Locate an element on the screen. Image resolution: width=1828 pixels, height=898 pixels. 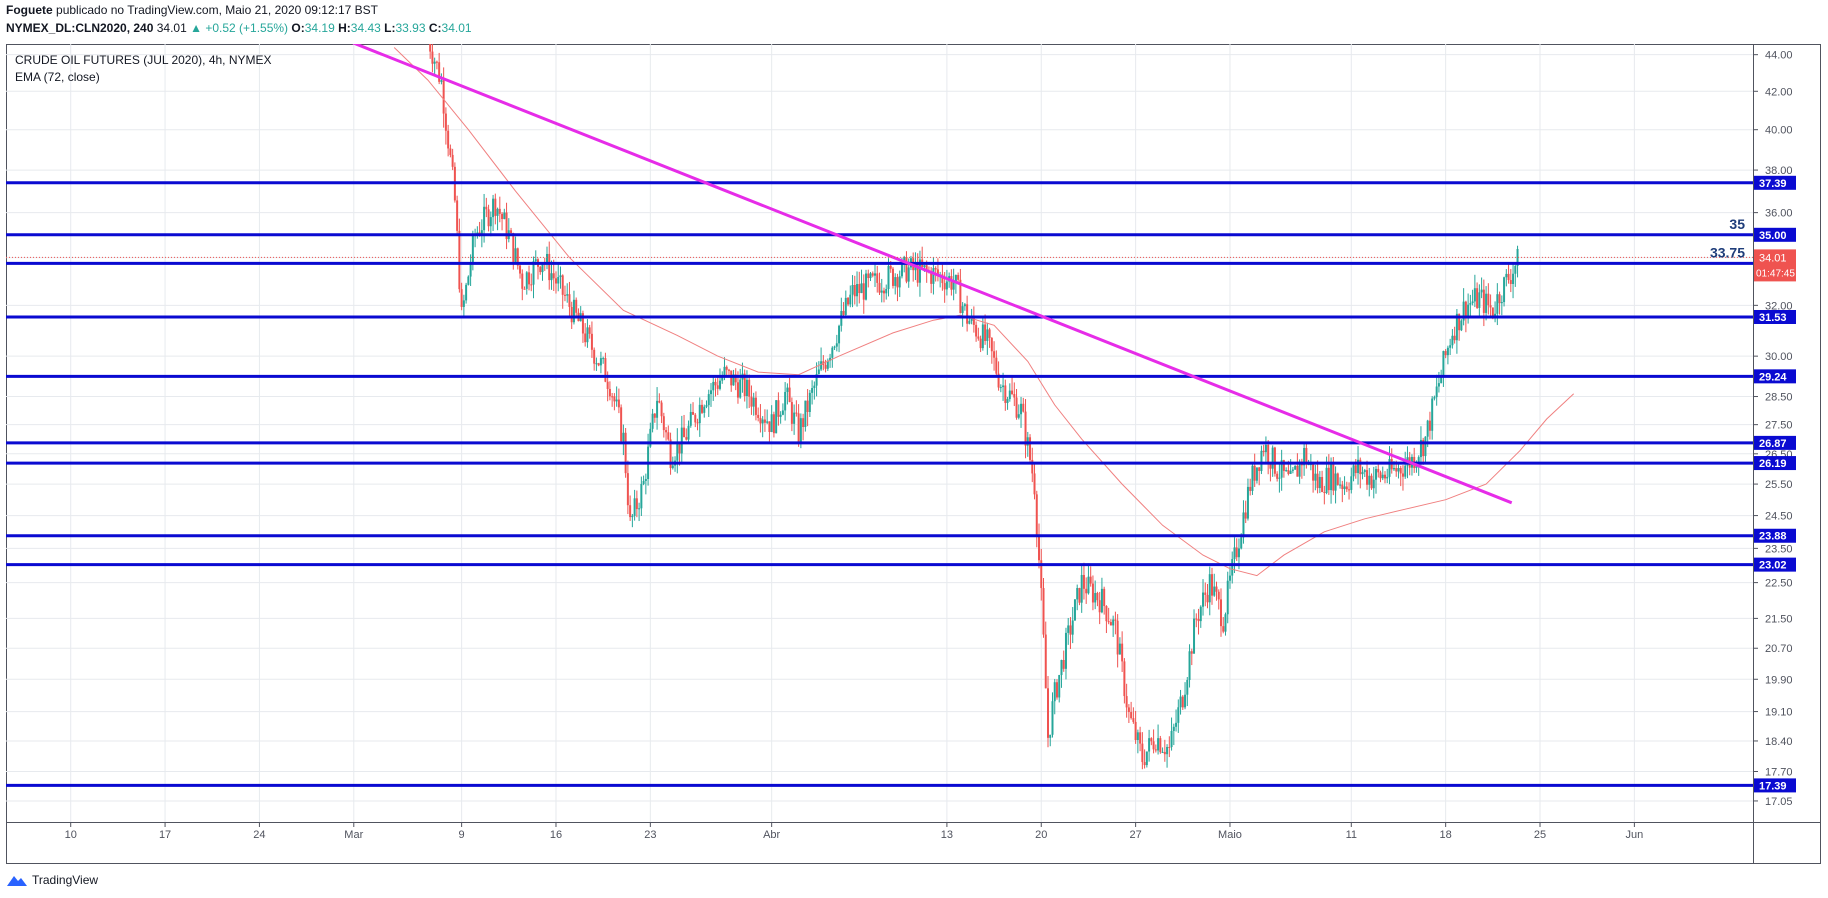
x-tick-label: Maio is located at coordinates (1230, 835).